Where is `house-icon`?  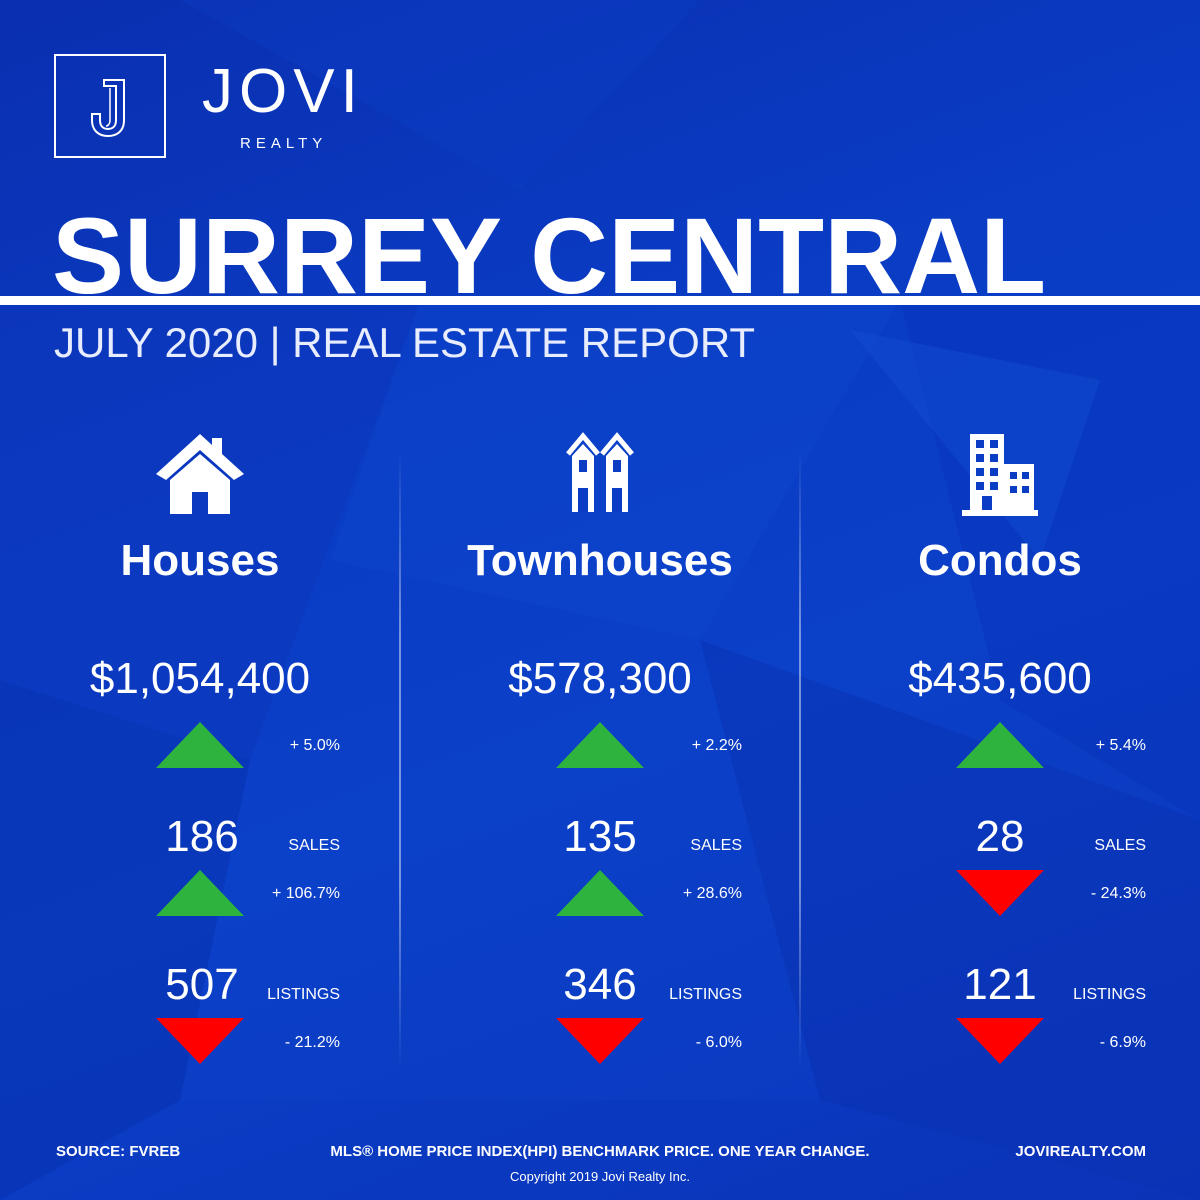
house-icon is located at coordinates (200, 474).